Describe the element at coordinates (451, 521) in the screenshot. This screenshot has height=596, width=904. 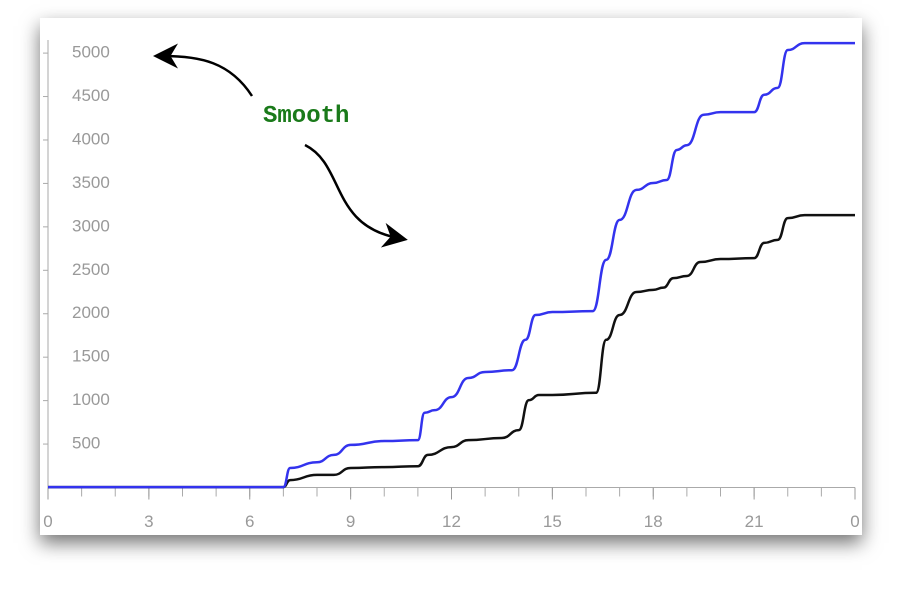
I see `x-tick-label: 12` at that location.